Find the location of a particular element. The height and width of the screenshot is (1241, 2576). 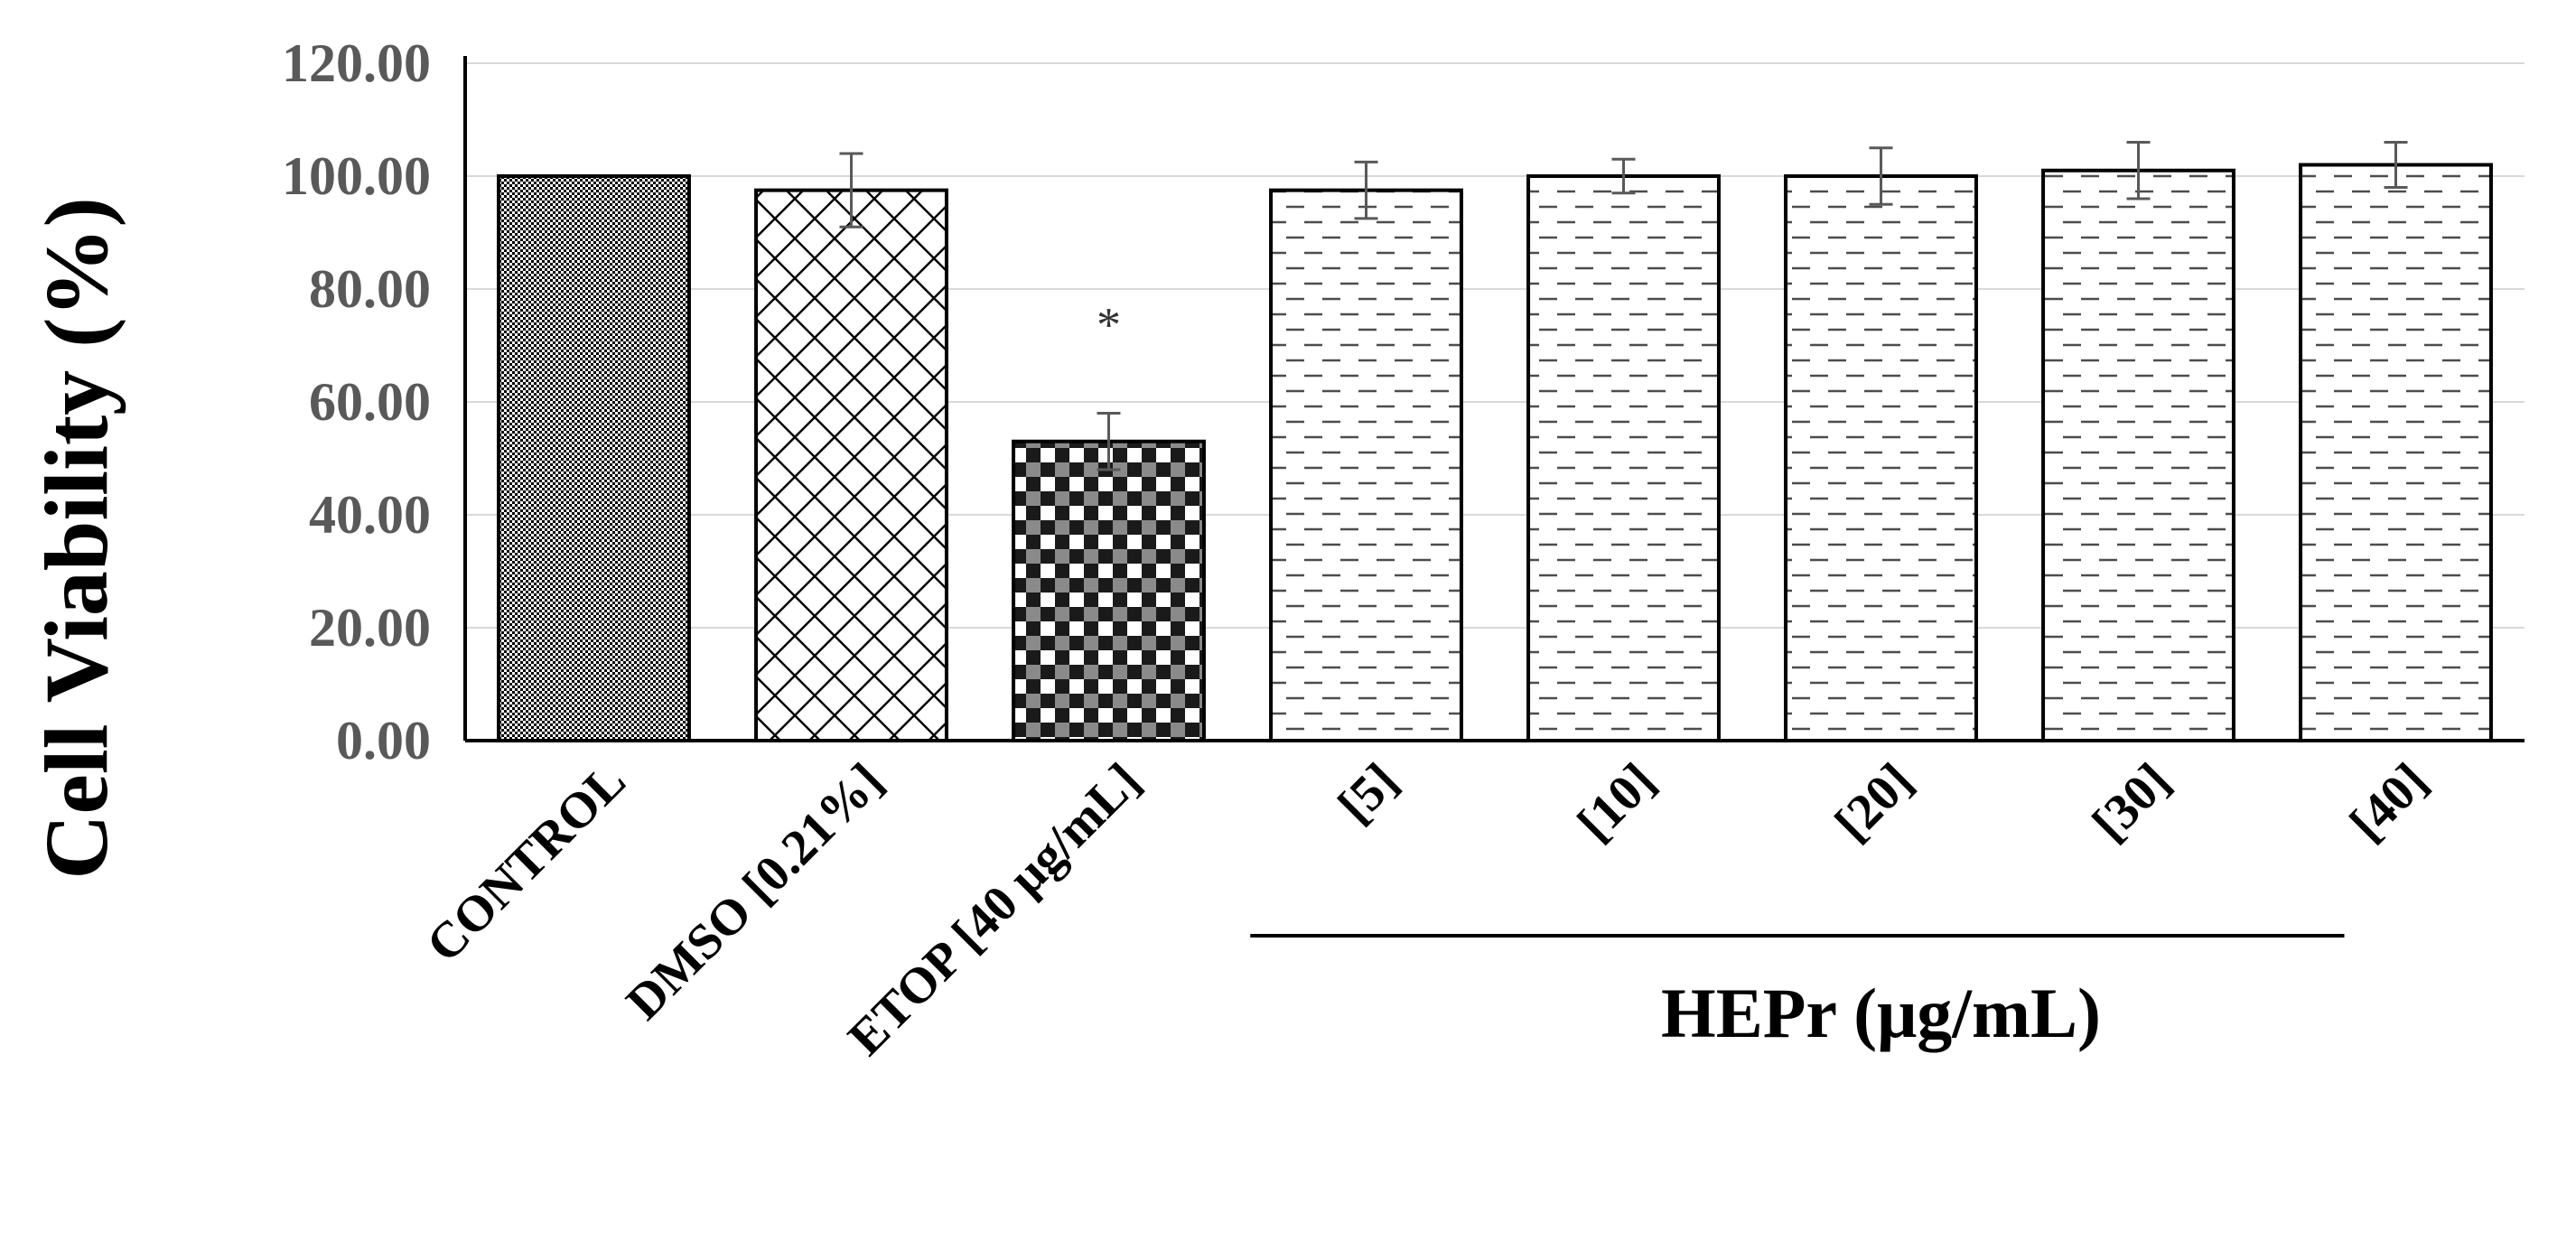

x-tick-label-5: [20] is located at coordinates (1874, 802).